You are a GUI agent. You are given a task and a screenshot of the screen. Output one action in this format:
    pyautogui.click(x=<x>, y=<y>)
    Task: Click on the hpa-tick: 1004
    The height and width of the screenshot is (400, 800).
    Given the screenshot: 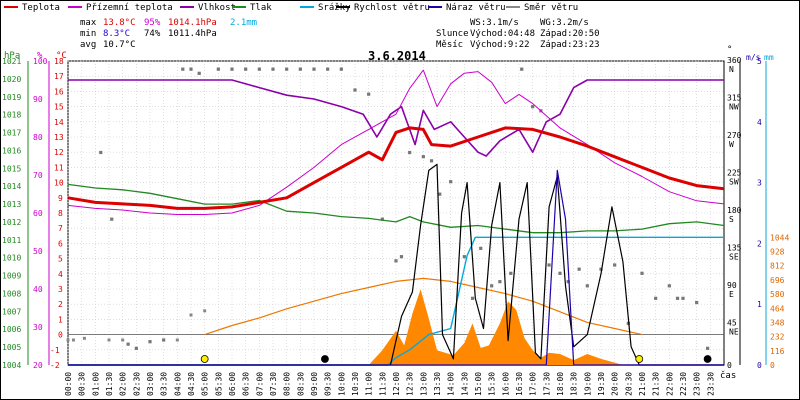 What is the action you would take?
    pyautogui.click(x=11, y=365)
    